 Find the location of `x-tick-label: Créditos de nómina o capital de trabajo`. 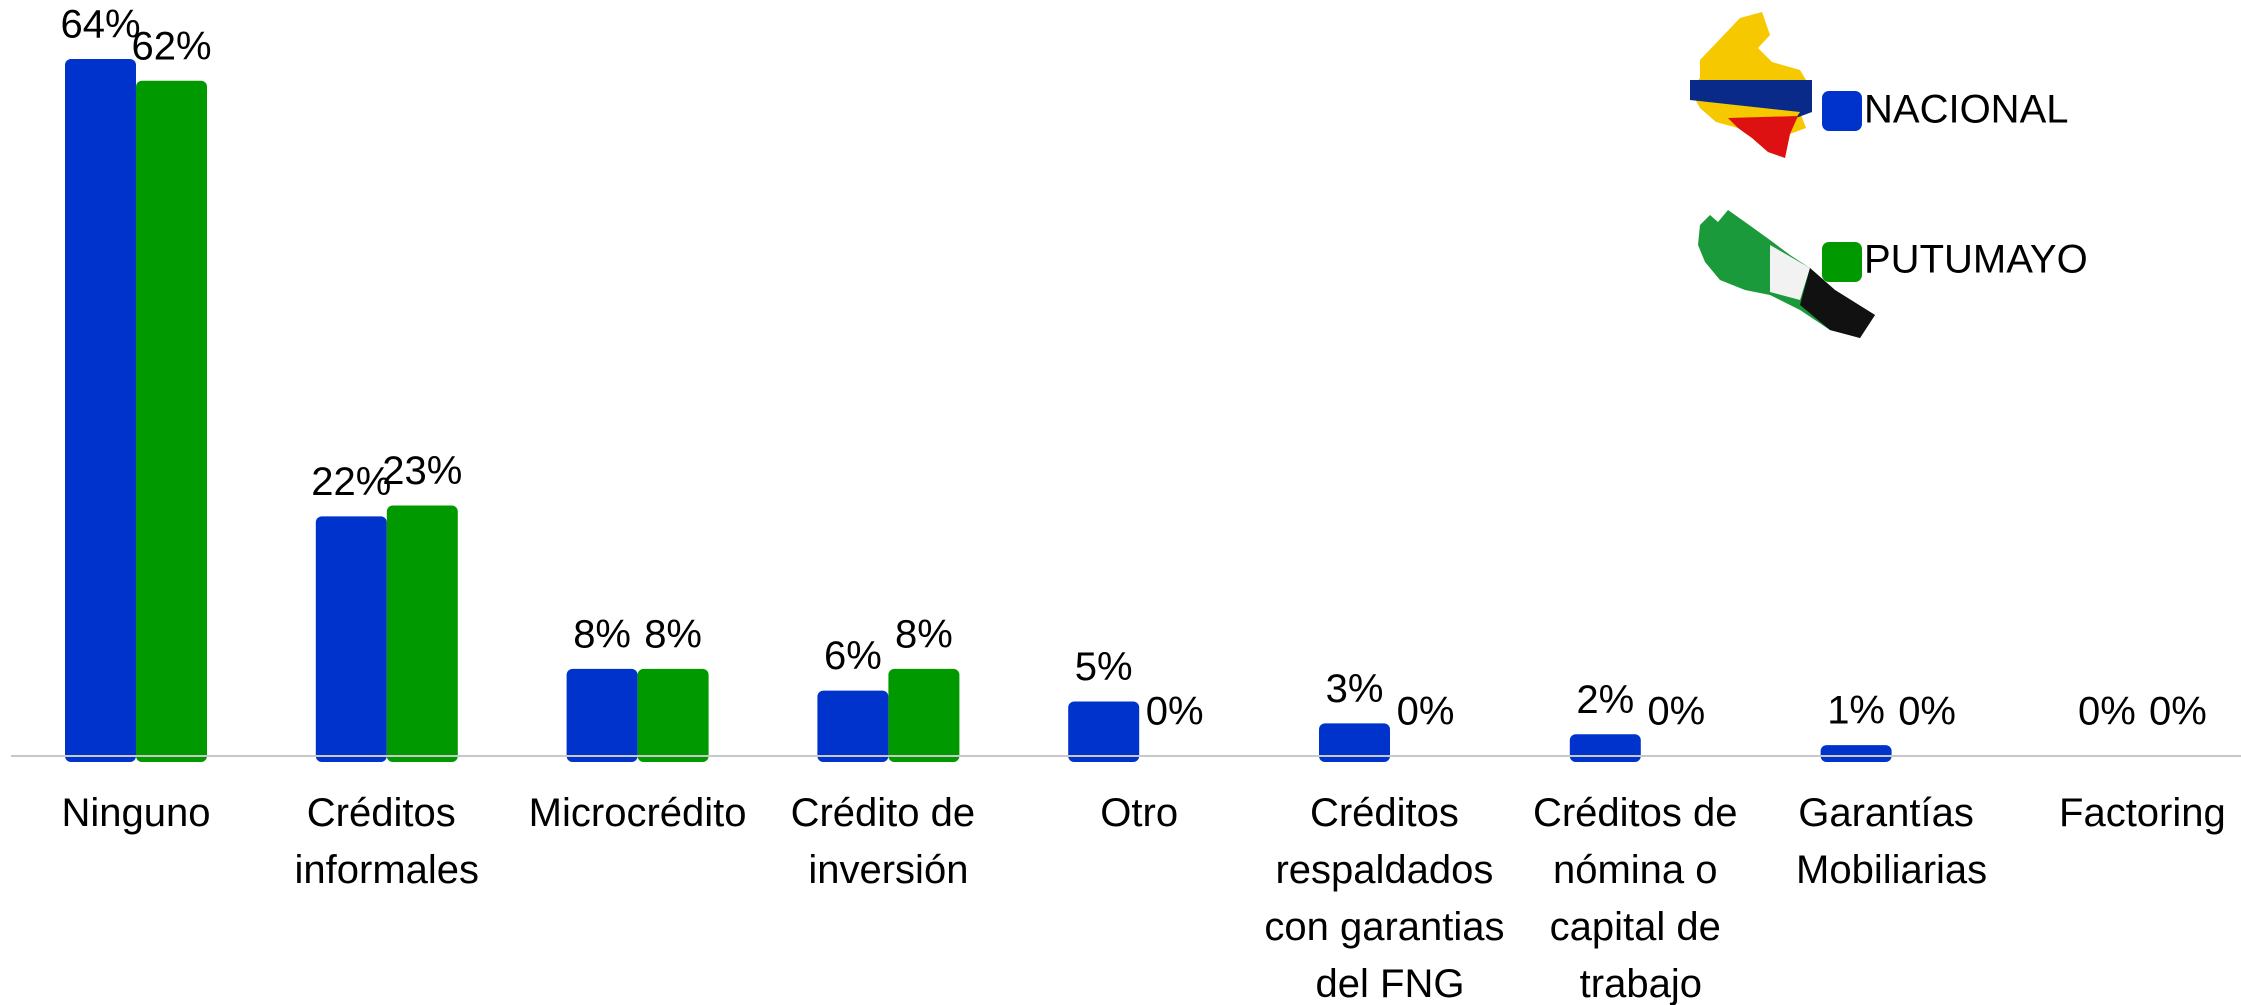

x-tick-label: Créditos de nómina o capital de trabajo is located at coordinates (1641, 898).